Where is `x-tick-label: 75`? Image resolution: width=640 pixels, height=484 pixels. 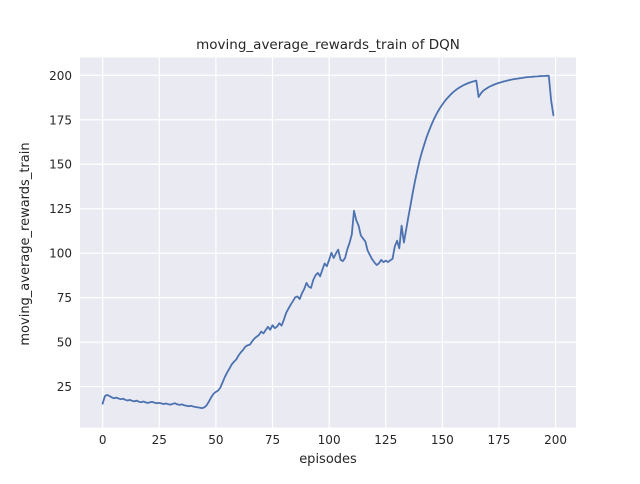 x-tick-label: 75 is located at coordinates (272, 440).